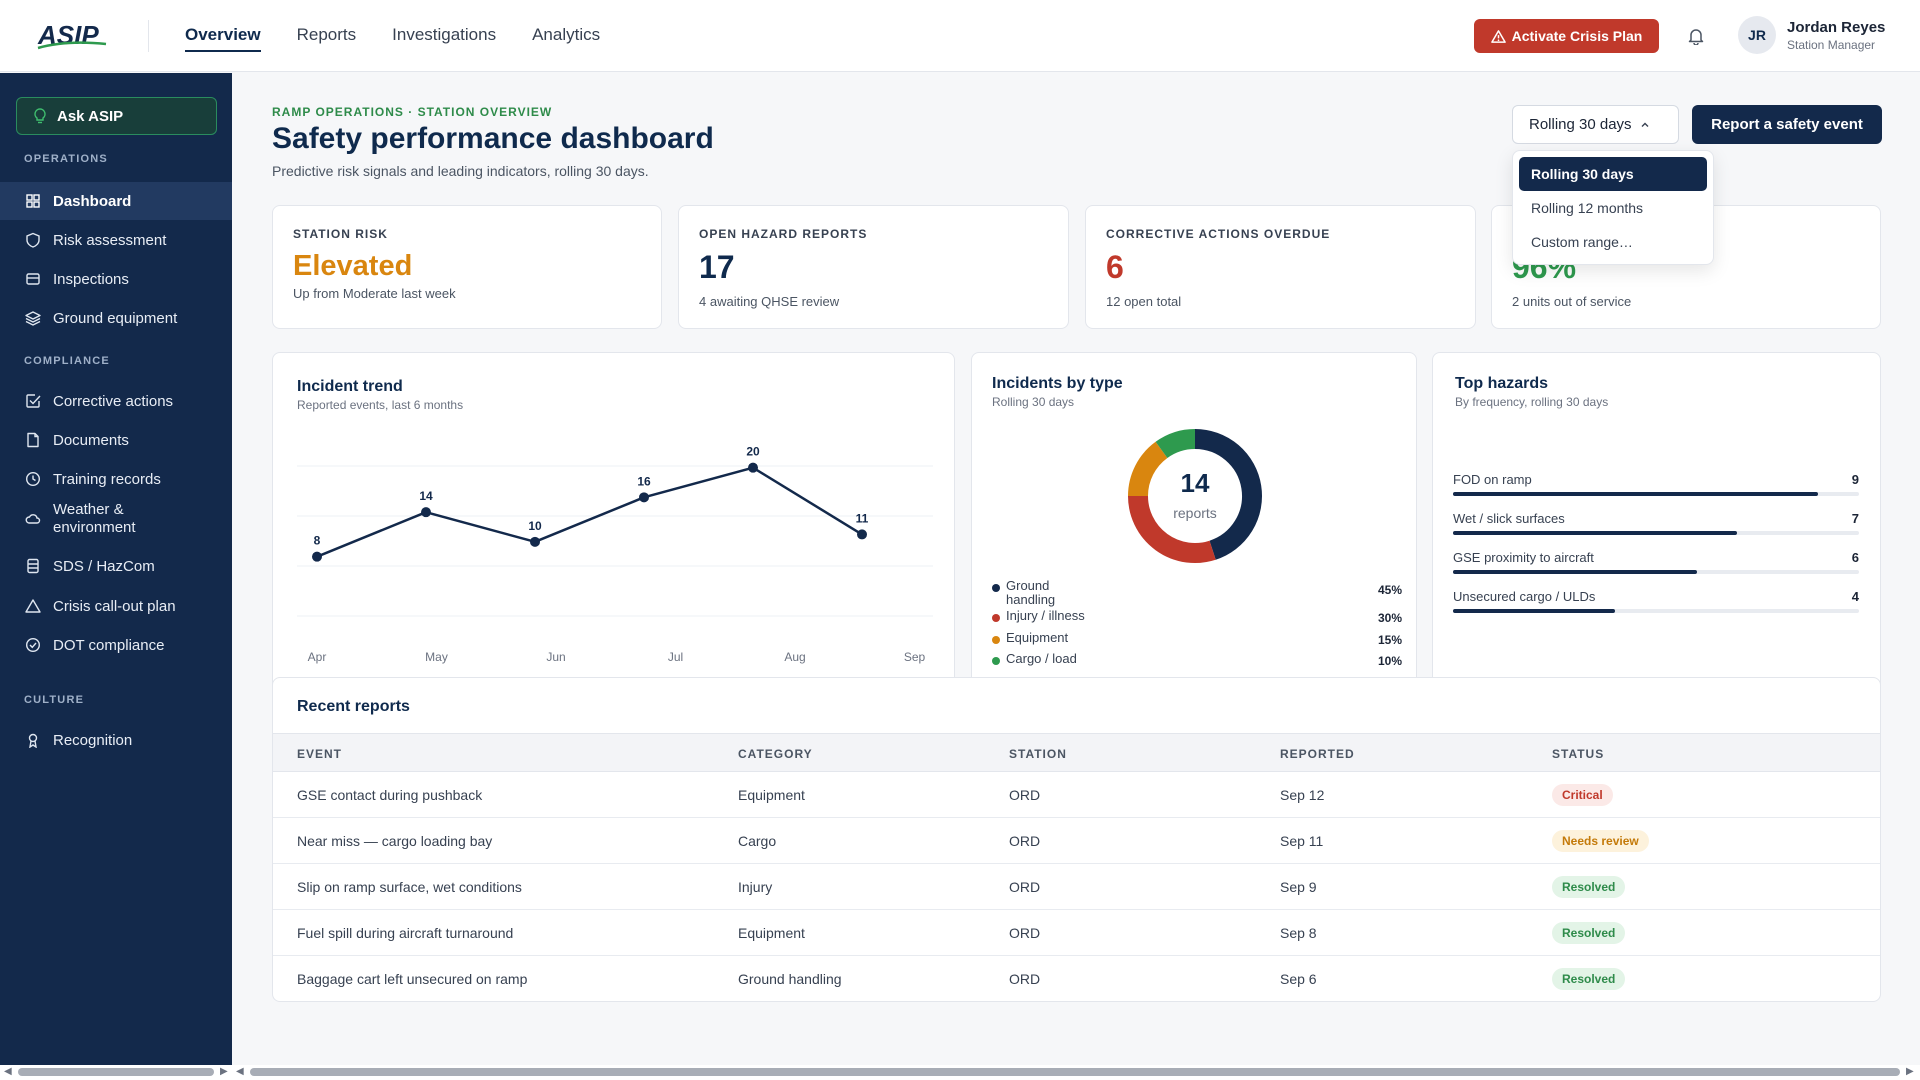  What do you see at coordinates (1613, 174) in the screenshot?
I see `range-option-30-days: Rolling 30 days` at bounding box center [1613, 174].